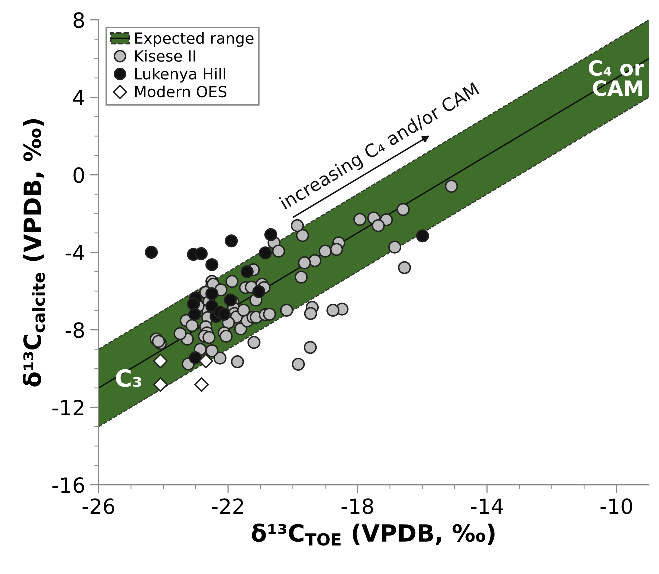 This screenshot has height=574, width=659. Describe the element at coordinates (129, 378) in the screenshot. I see `annotation: C₃` at that location.